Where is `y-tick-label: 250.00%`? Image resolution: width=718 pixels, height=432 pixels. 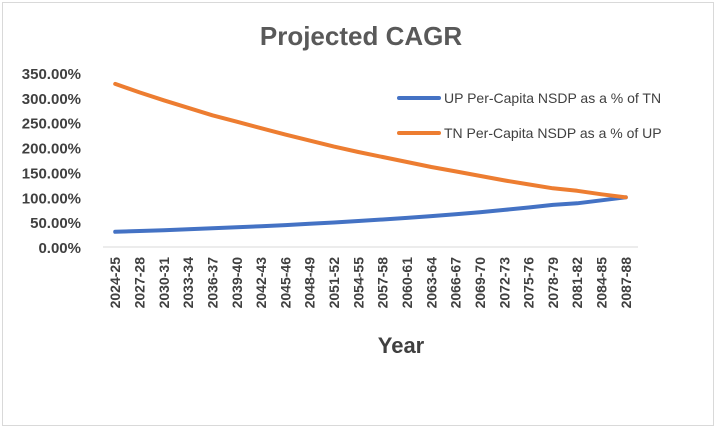
y-tick-label: 250.00% is located at coordinates (51, 124).